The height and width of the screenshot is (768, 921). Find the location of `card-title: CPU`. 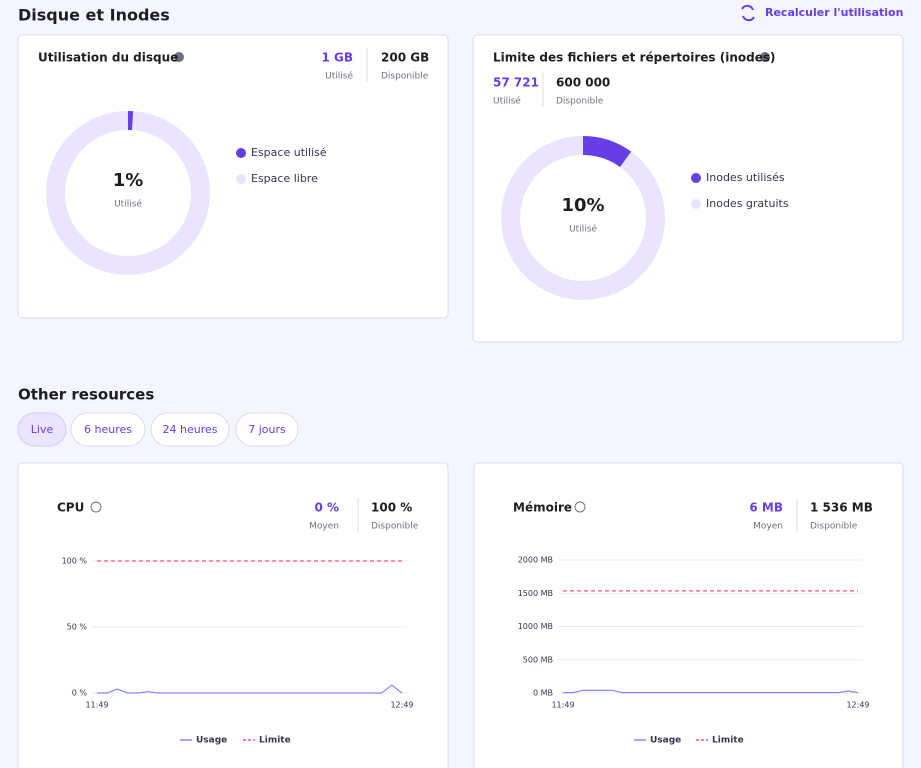

card-title: CPU is located at coordinates (70, 508).